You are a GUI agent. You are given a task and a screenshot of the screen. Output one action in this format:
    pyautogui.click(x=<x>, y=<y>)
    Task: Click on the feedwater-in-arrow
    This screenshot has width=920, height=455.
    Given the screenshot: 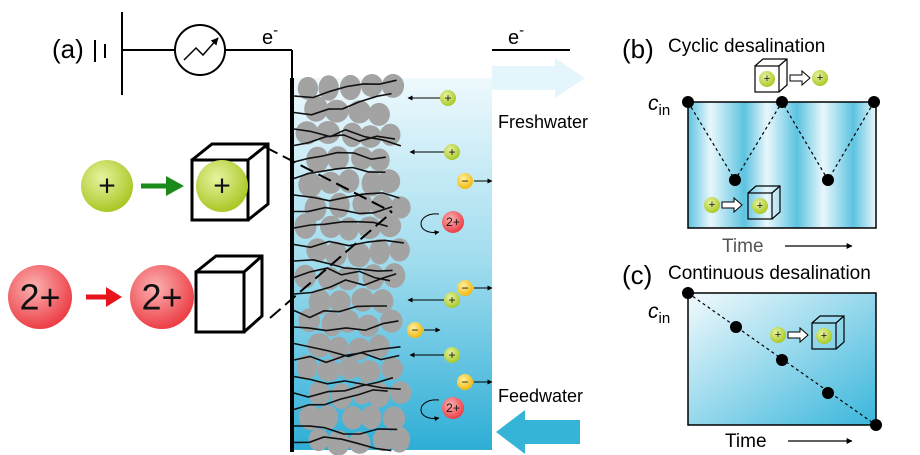 What is the action you would take?
    pyautogui.click(x=538, y=432)
    